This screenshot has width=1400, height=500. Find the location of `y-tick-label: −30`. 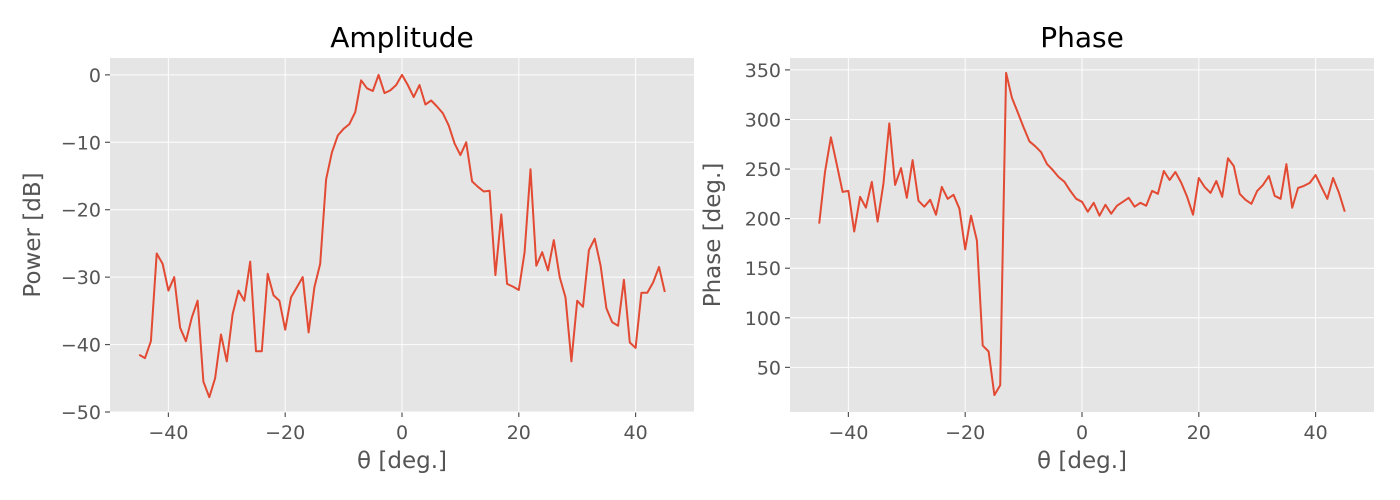

y-tick-label: −30 is located at coordinates (81, 278).